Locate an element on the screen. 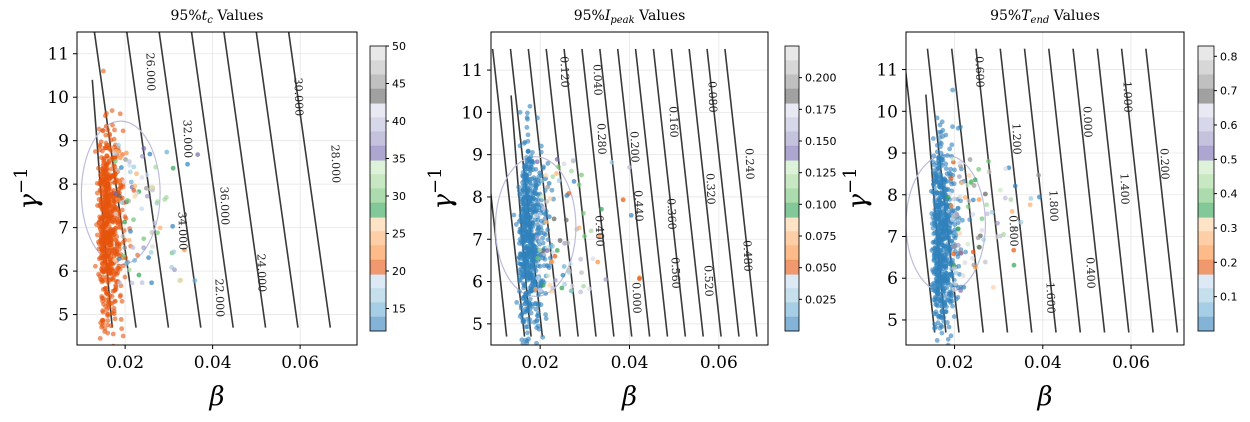  contour-label: 26.000 is located at coordinates (150, 71).